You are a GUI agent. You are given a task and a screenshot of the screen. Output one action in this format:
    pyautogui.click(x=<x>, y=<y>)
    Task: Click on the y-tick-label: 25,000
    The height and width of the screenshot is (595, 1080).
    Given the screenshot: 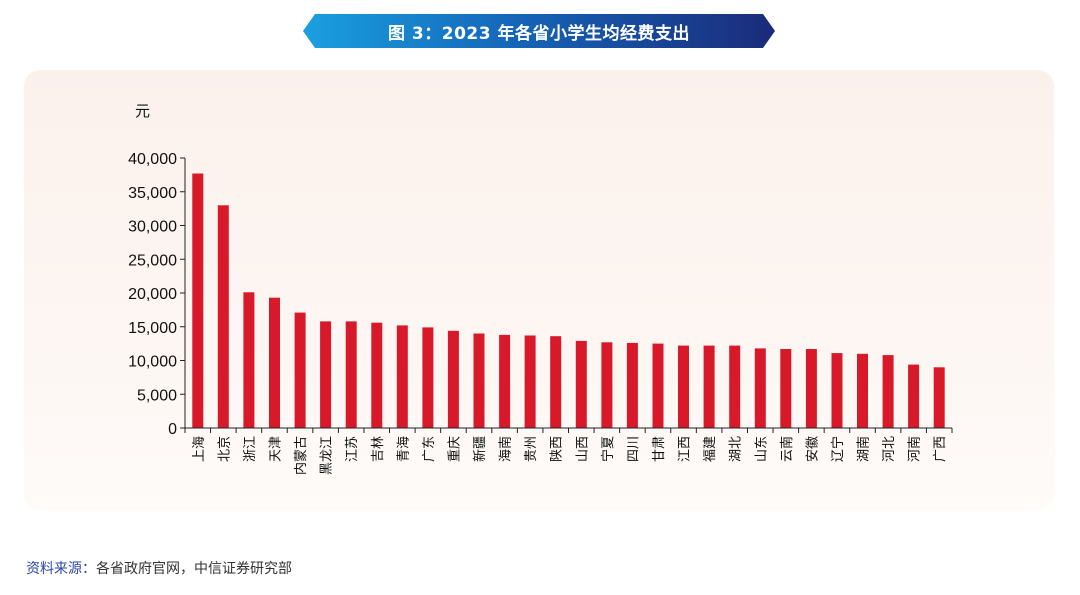 What is the action you would take?
    pyautogui.click(x=152, y=260)
    